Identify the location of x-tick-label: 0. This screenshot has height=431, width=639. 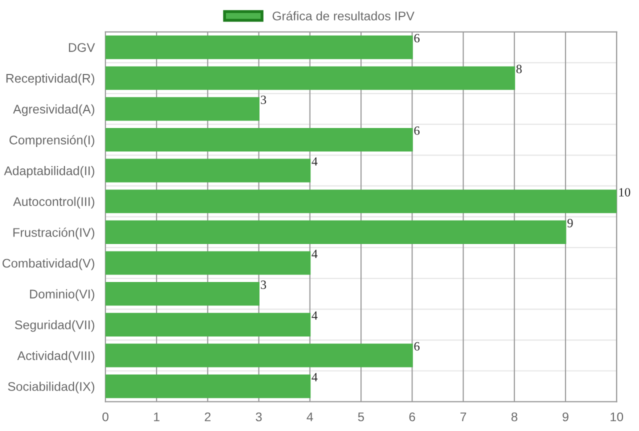
(105, 417).